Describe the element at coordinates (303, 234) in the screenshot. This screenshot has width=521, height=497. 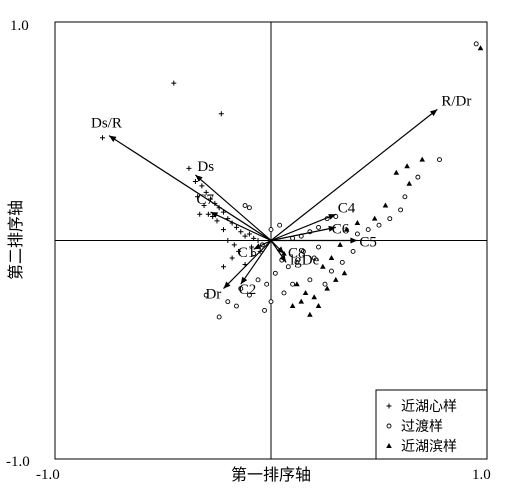
I see `vector-line-c6` at that location.